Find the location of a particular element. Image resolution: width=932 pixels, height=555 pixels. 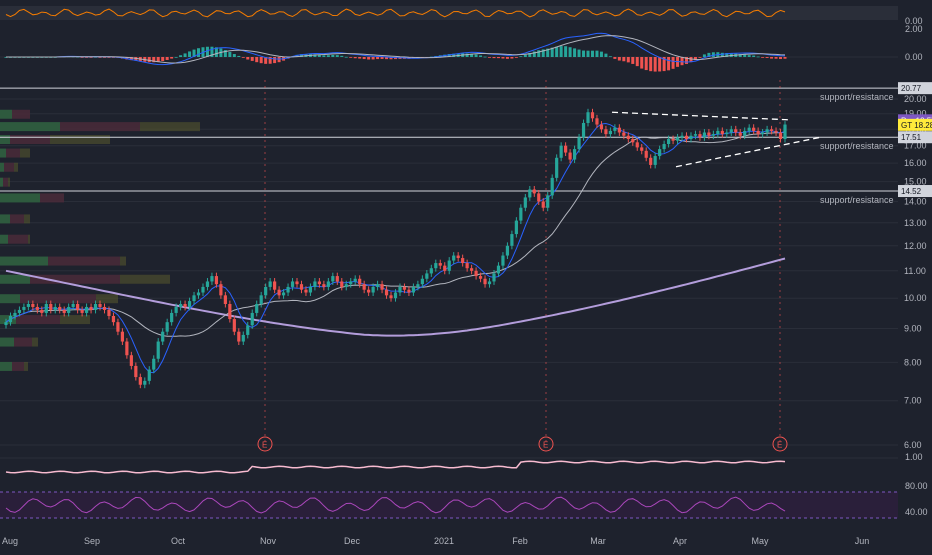

x-tick-label: Dec is located at coordinates (352, 541).